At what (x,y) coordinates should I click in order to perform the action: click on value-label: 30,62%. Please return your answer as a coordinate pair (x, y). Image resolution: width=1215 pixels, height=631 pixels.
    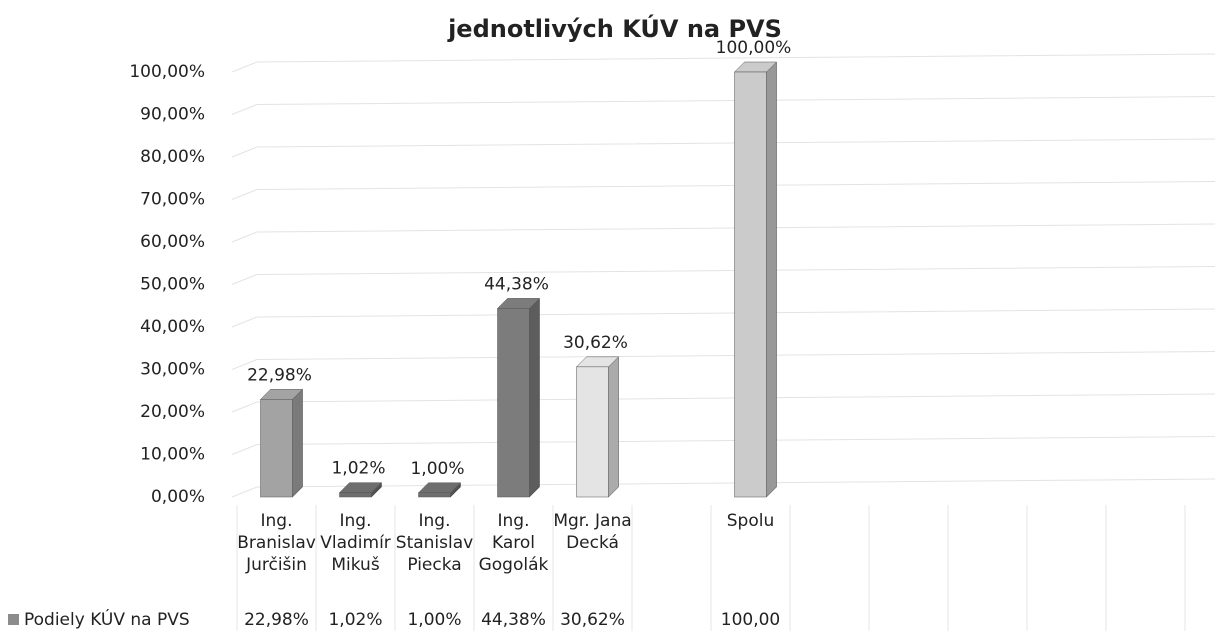
    Looking at the image, I should click on (595, 343).